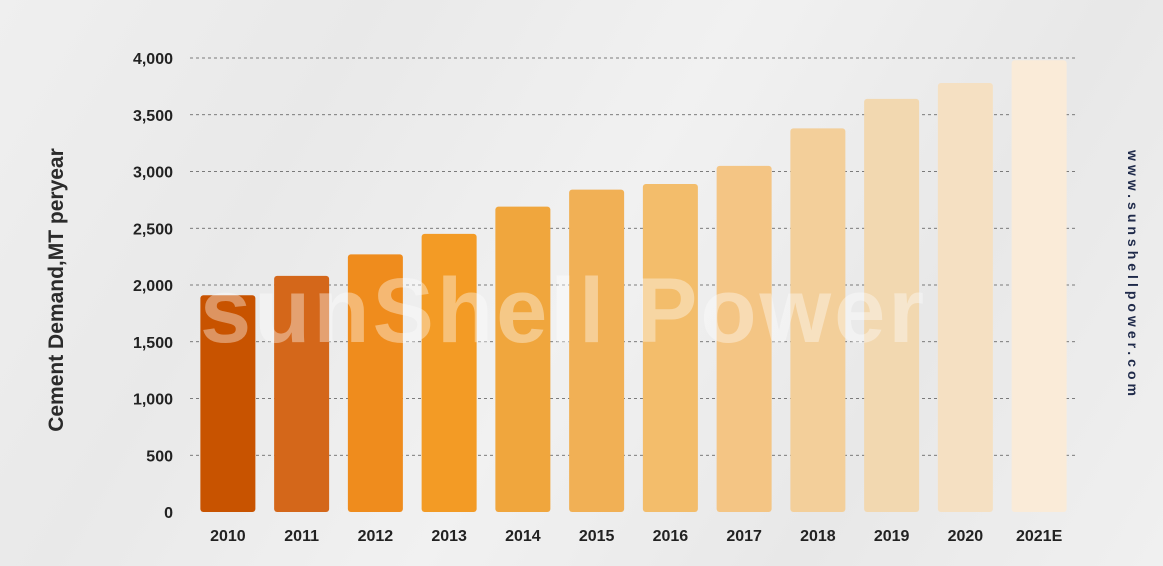  Describe the element at coordinates (597, 536) in the screenshot. I see `x-tick-label: 2015` at that location.